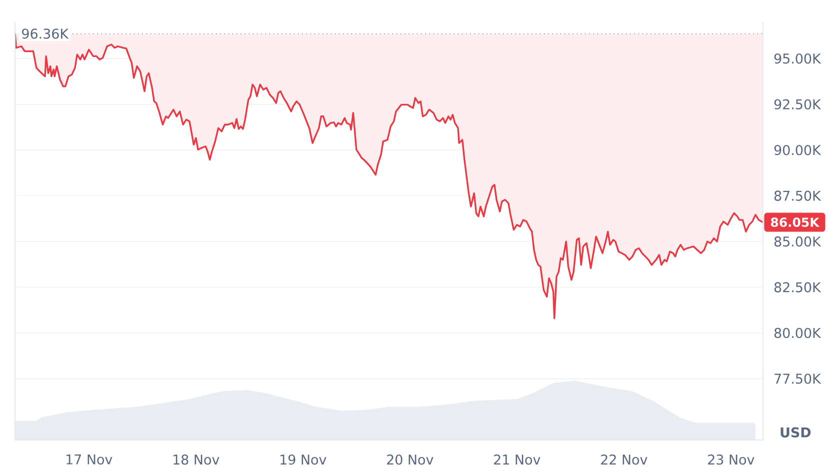 The width and height of the screenshot is (829, 467). Describe the element at coordinates (798, 104) in the screenshot. I see `y-tick-label: 92.50K` at that location.